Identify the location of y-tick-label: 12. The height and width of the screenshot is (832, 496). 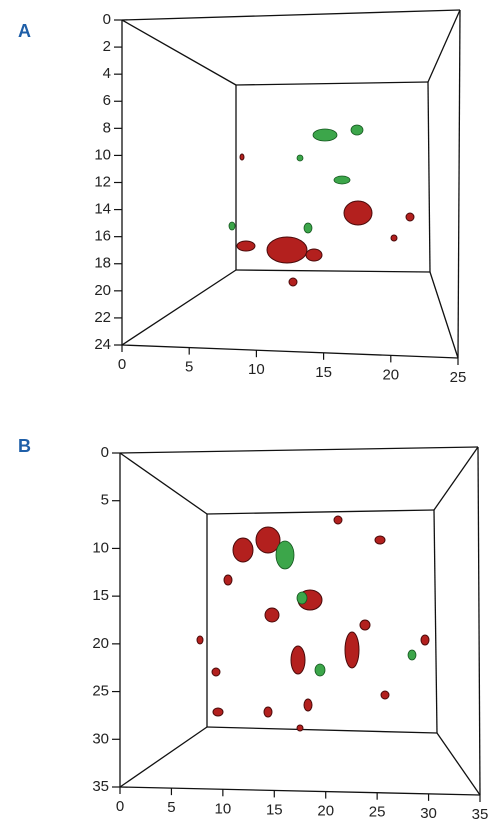
(102, 181).